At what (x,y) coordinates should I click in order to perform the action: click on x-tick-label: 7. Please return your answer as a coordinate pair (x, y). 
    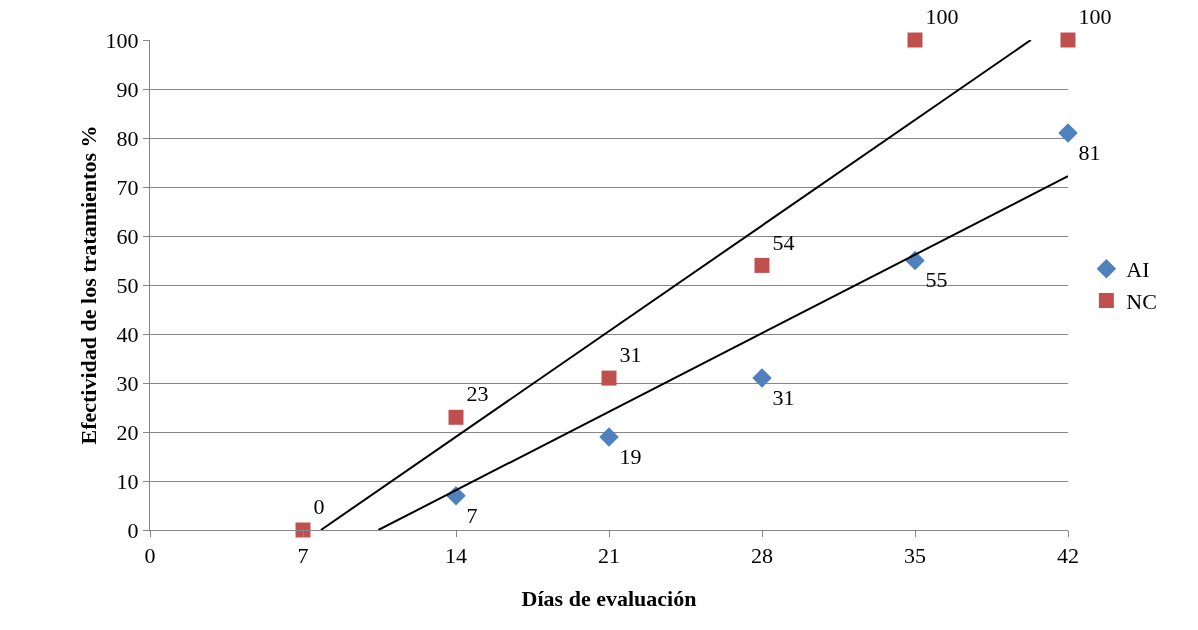
    Looking at the image, I should click on (303, 556).